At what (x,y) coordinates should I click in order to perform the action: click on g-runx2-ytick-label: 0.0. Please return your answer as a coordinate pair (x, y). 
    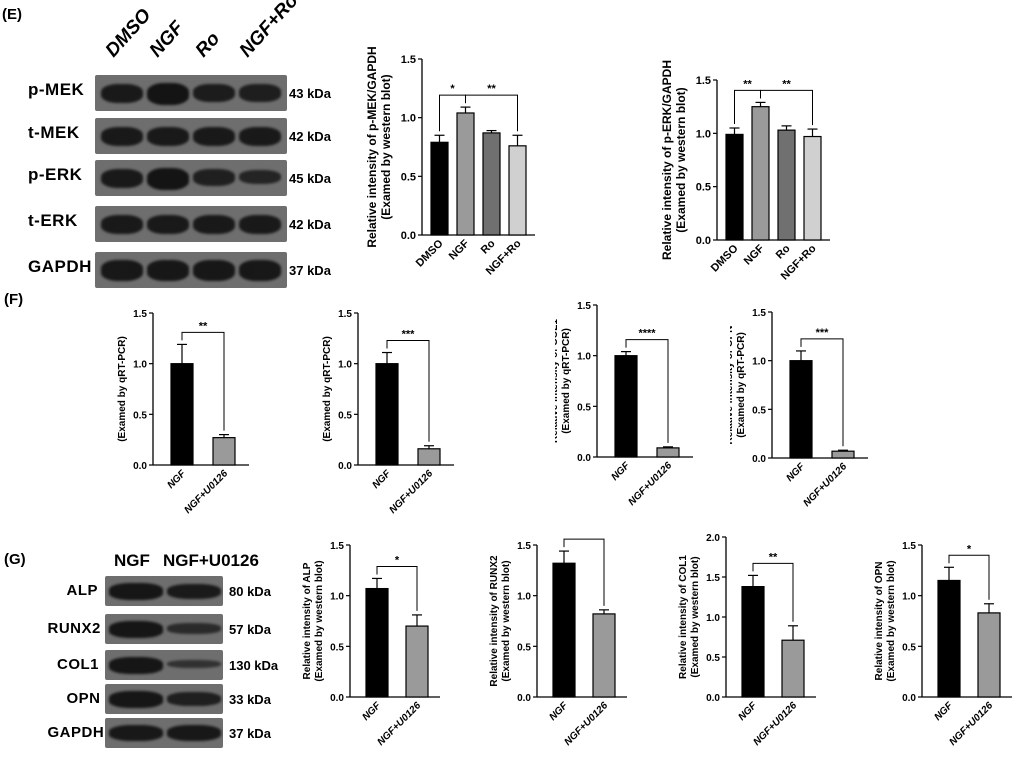
    Looking at the image, I should click on (524, 698).